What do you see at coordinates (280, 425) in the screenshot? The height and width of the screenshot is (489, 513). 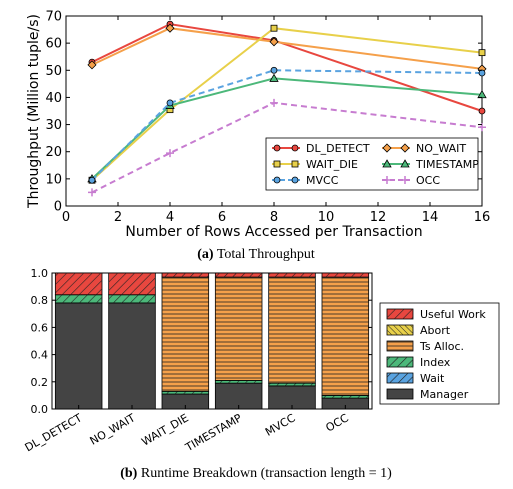 I see `x-tick-label-b: MVCC` at bounding box center [280, 425].